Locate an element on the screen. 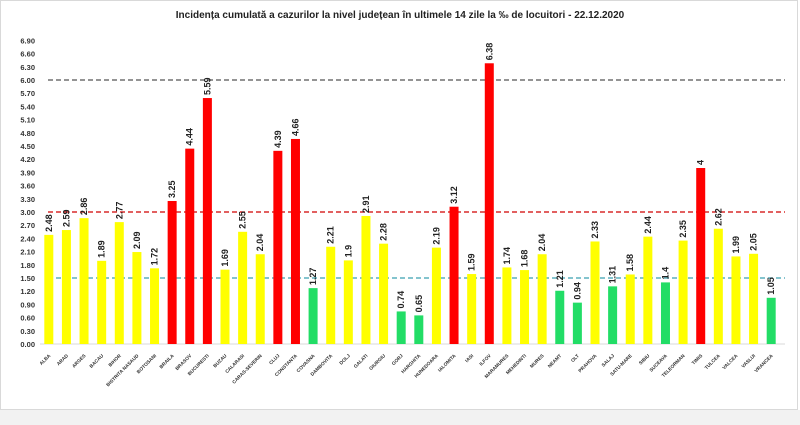 This screenshot has width=800, height=425. bar-calarasi is located at coordinates (243, 287).